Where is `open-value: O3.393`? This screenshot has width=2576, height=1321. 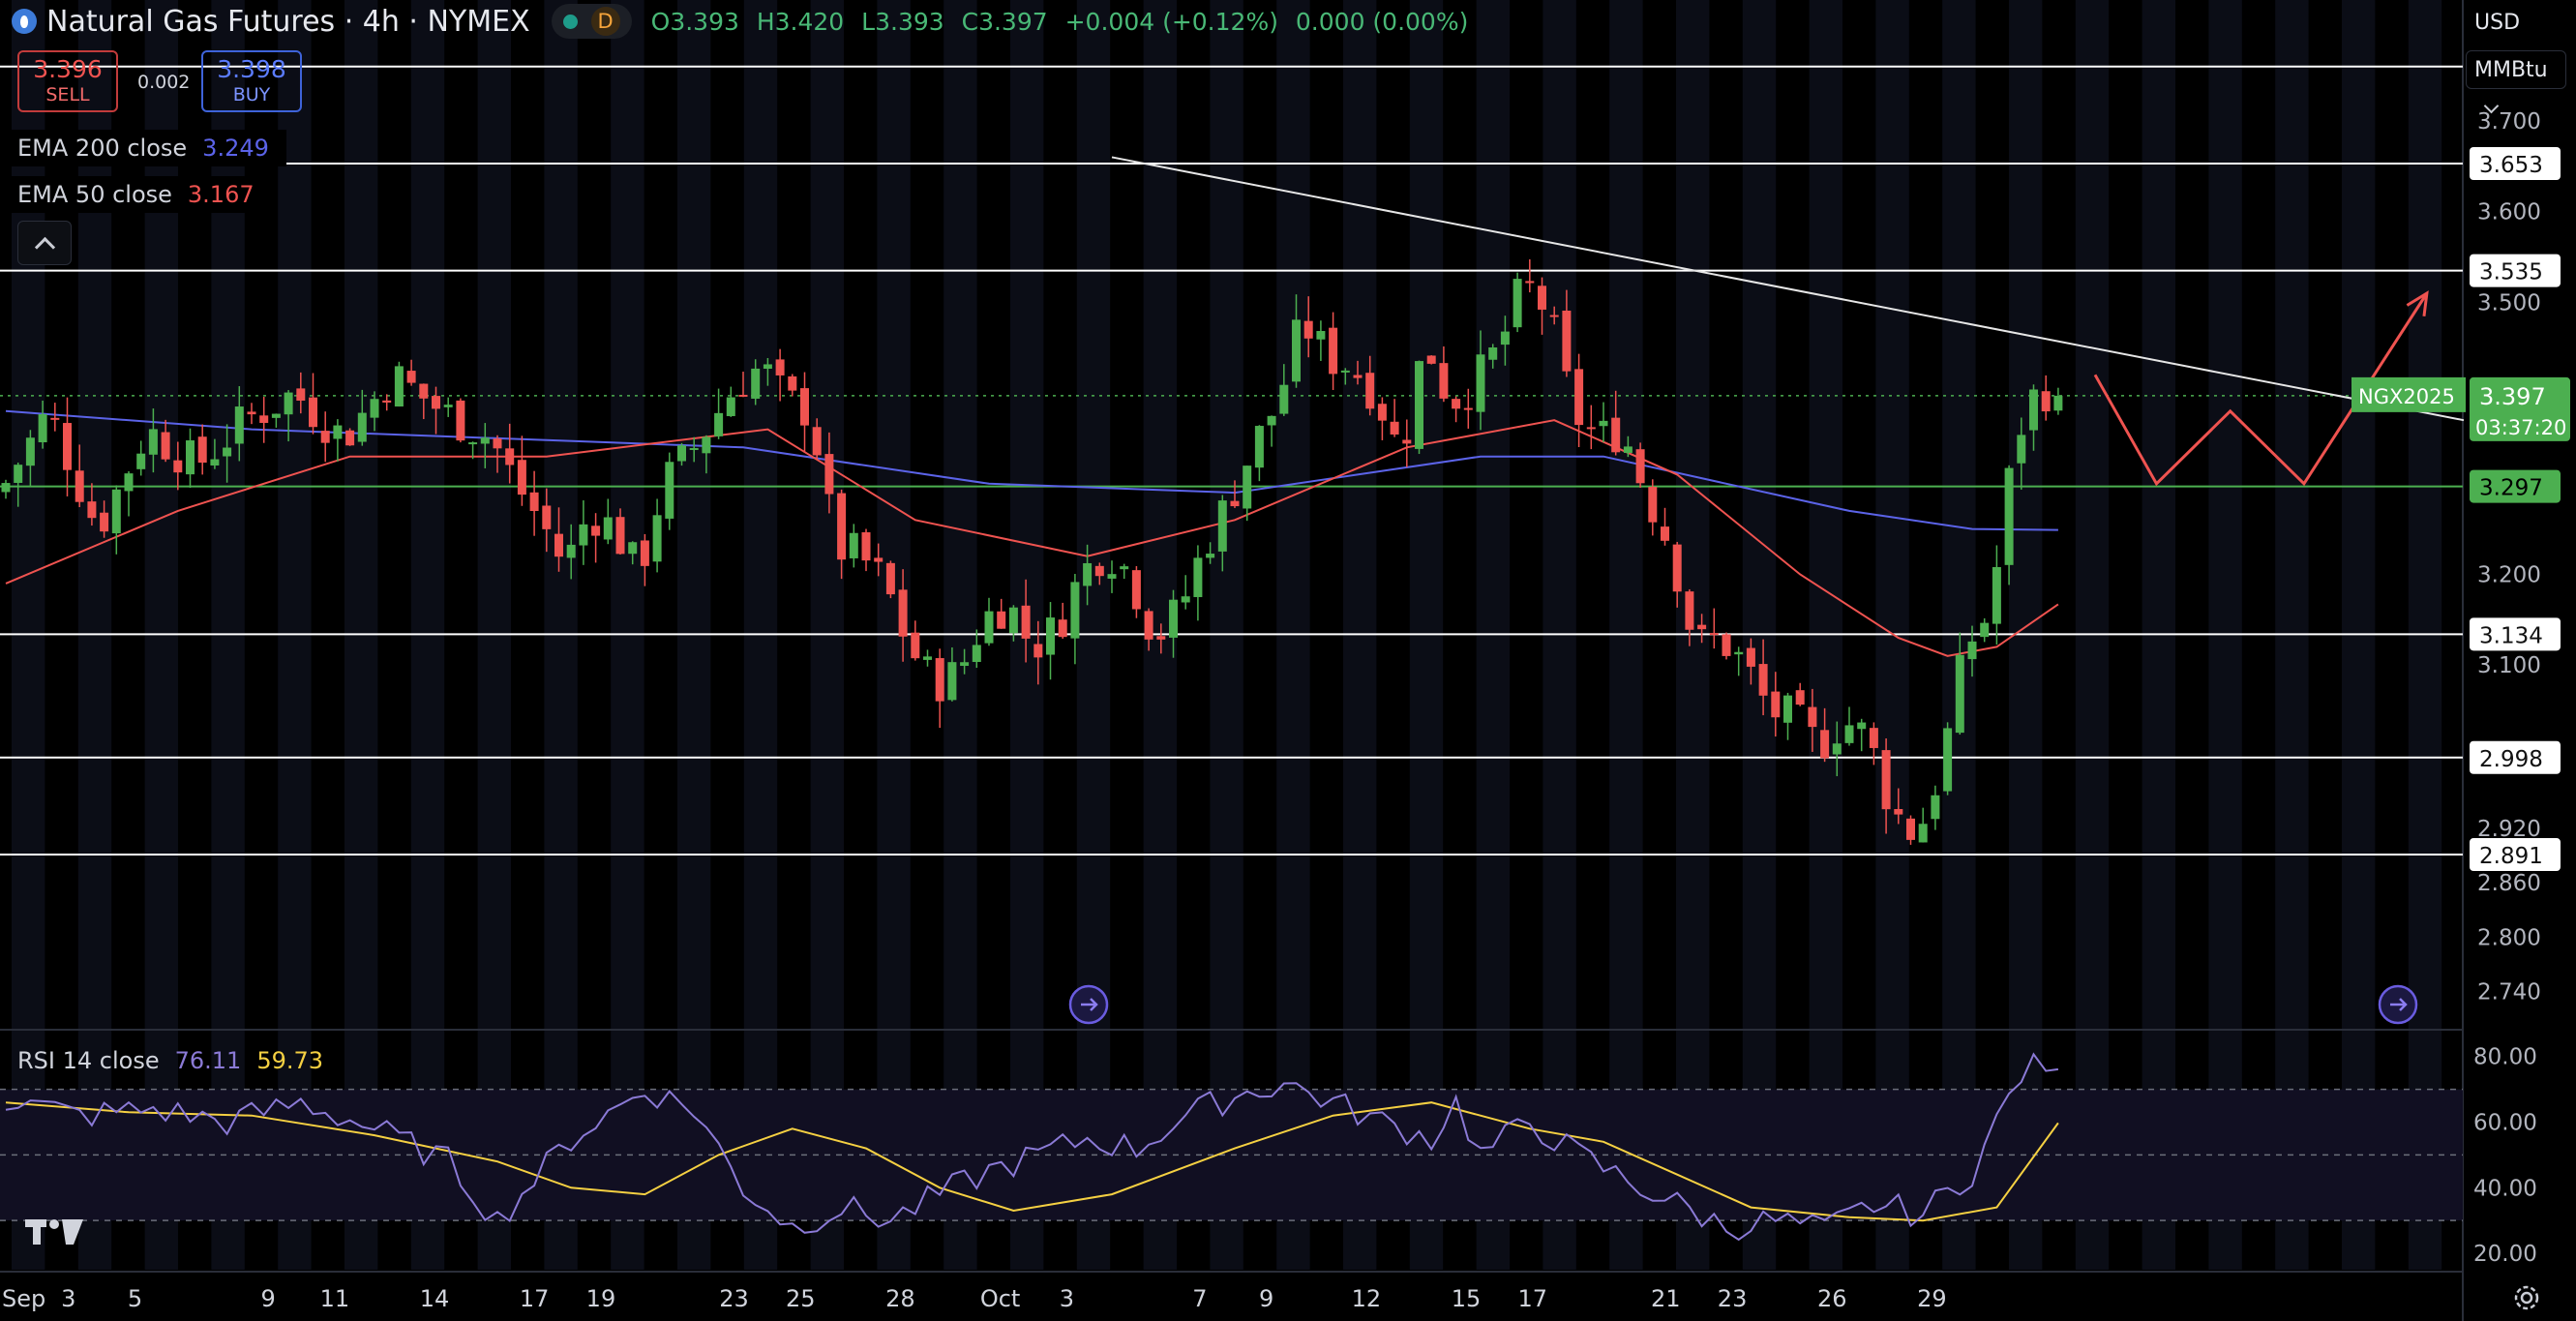 open-value: O3.393 is located at coordinates (694, 22).